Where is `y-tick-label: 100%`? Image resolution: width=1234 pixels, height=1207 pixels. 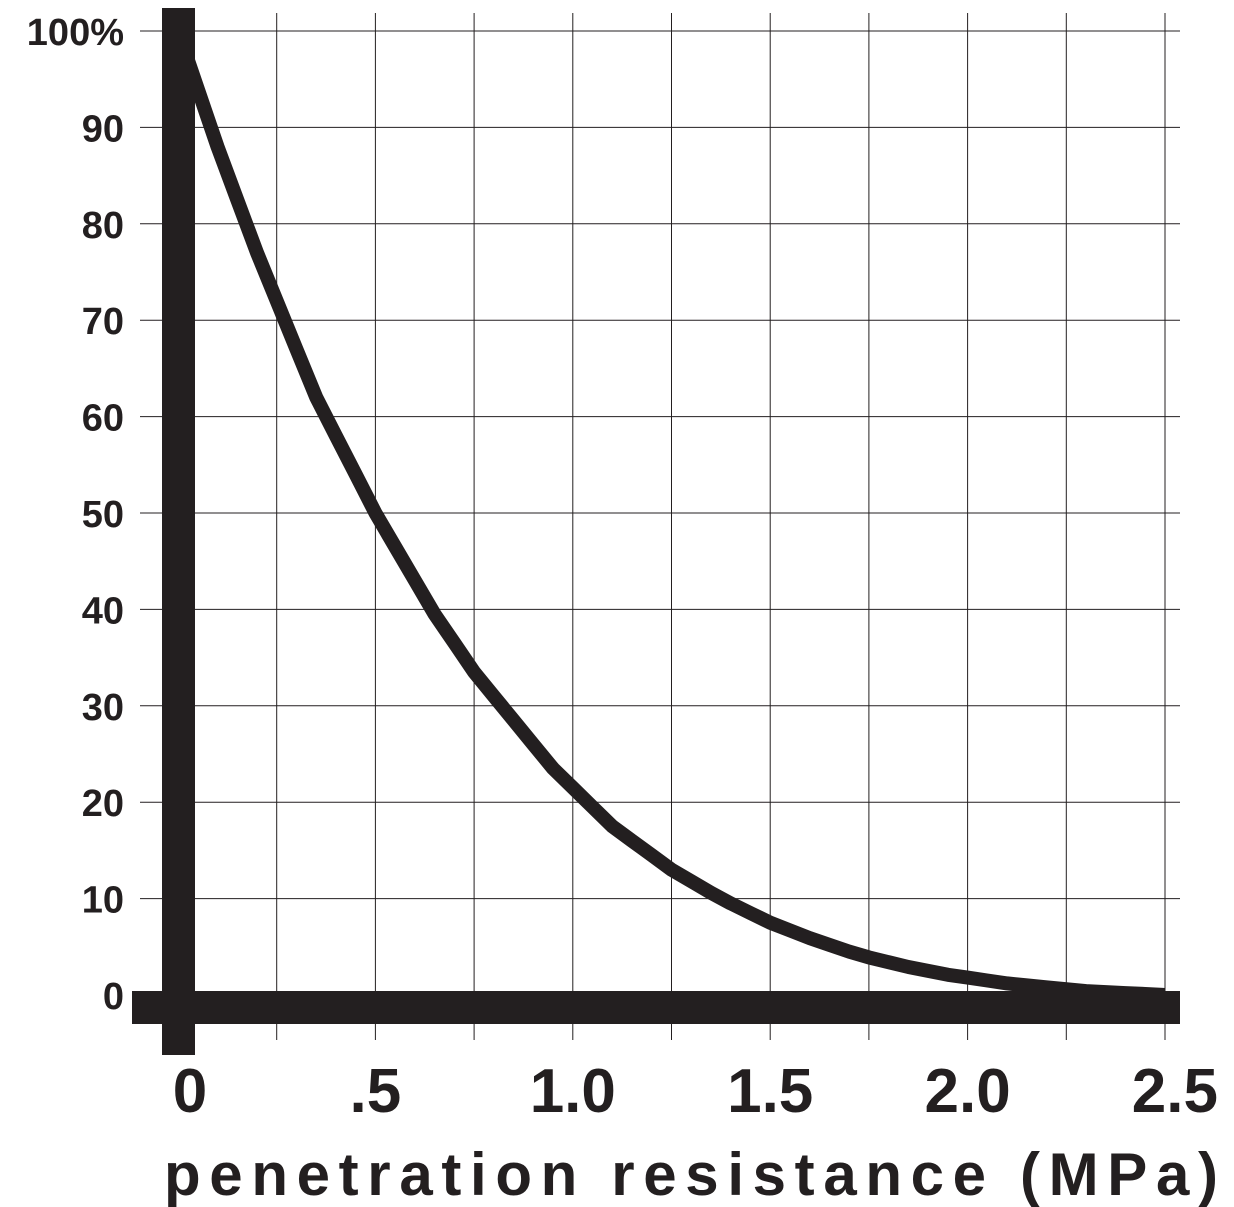
y-tick-label: 100% is located at coordinates (75, 33).